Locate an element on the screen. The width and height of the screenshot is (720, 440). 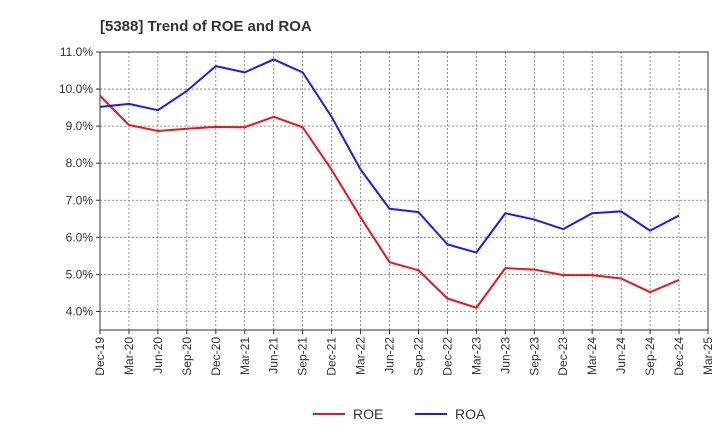
y-tick-label: 5.0% is located at coordinates (80, 274).